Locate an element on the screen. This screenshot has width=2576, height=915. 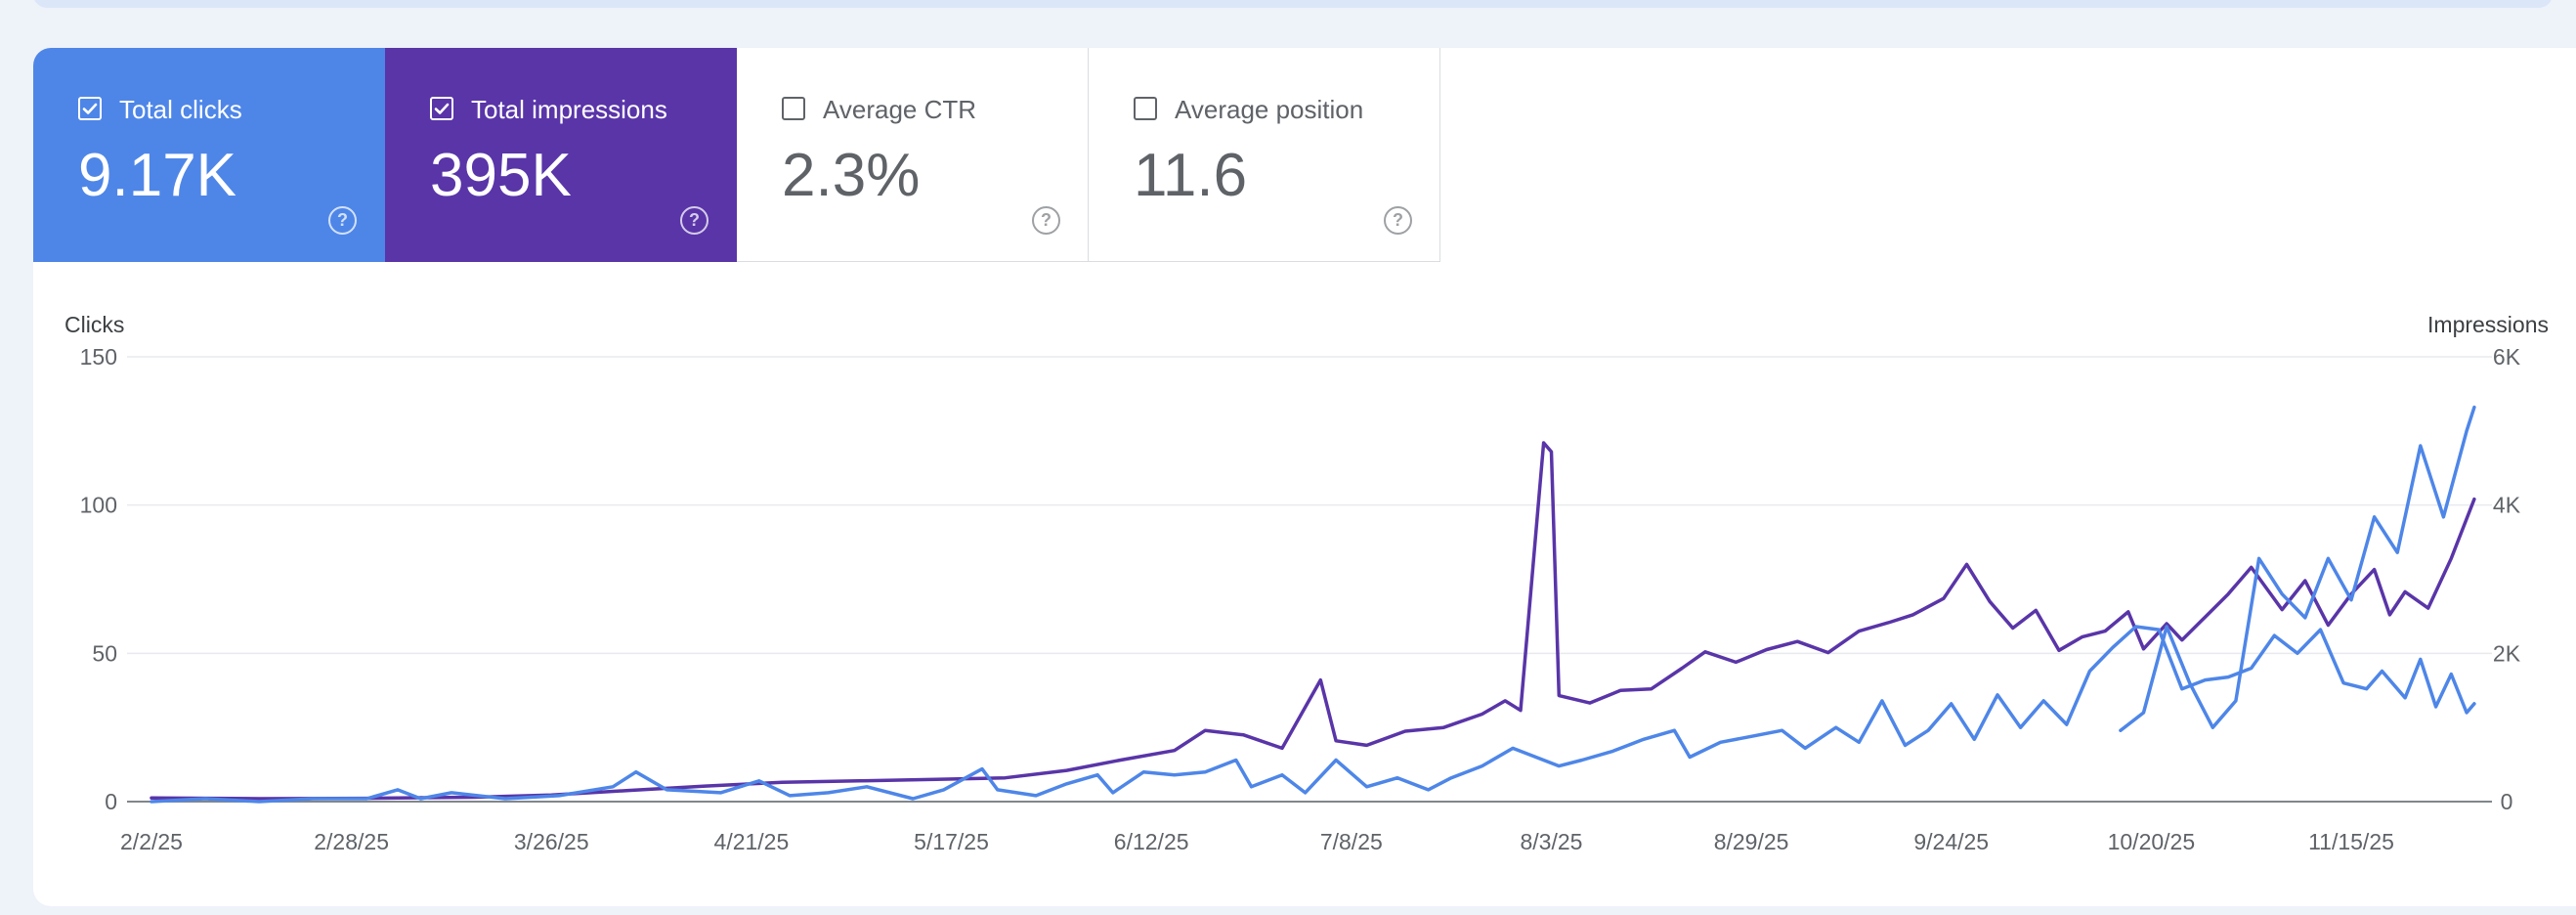
tile-total-clicks-value: 9.17K is located at coordinates (157, 175).